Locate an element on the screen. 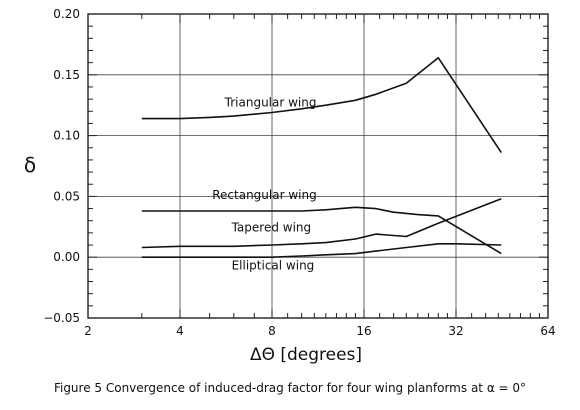 This screenshot has width=580, height=410. y-tick-label: 0.20 is located at coordinates (66, 14).